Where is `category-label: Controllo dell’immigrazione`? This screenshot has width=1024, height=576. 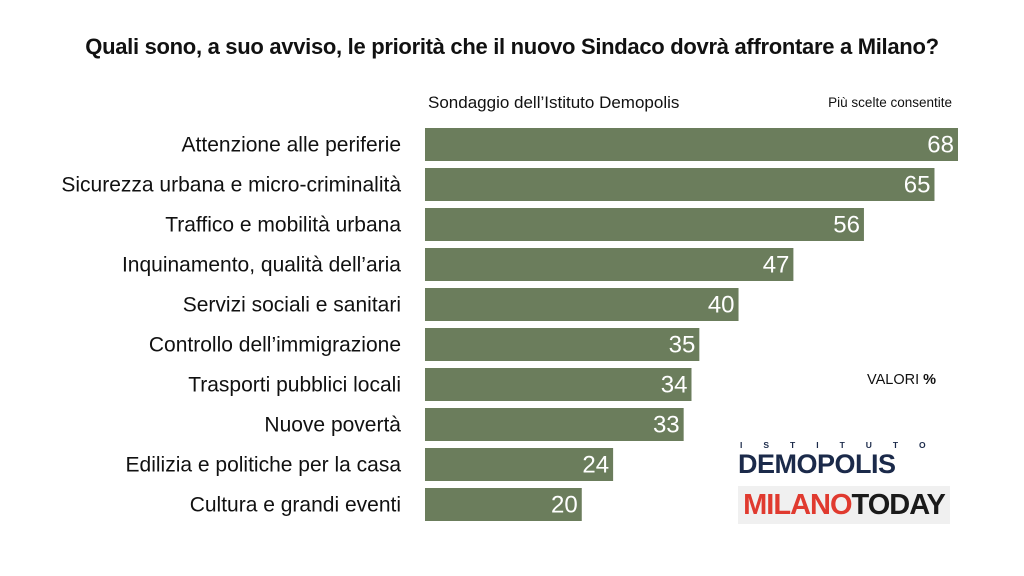
category-label: Controllo dell’immigrazione is located at coordinates (275, 345).